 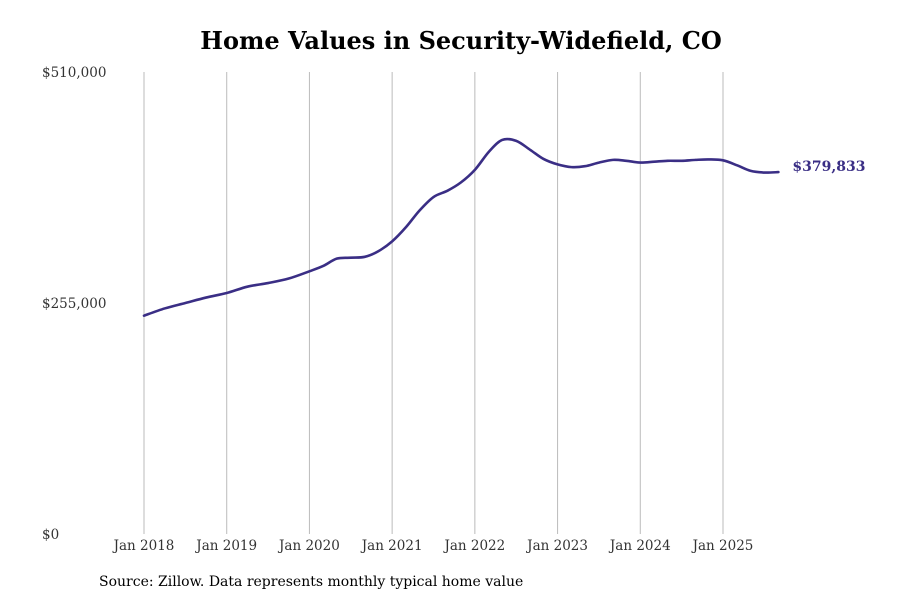 What do you see at coordinates (50, 535) in the screenshot?
I see `y-tick-label: $0` at bounding box center [50, 535].